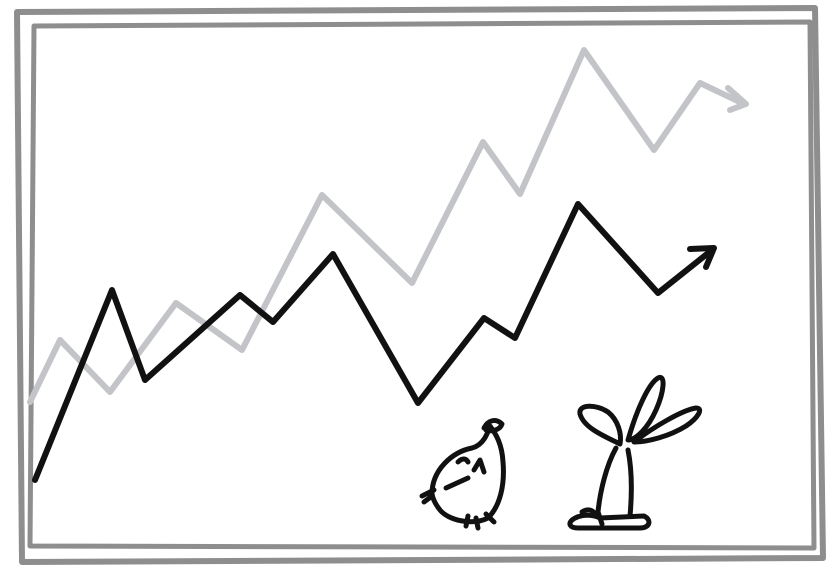 Image resolution: width=833 pixels, height=580 pixels. Describe the element at coordinates (480, 521) in the screenshot. I see `chick-feet` at that location.